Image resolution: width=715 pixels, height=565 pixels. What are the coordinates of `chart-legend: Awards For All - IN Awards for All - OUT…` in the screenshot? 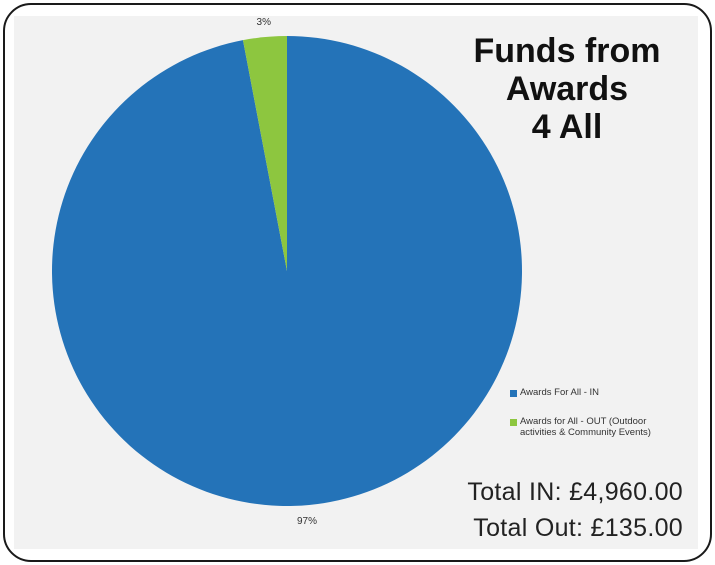 It's located at (607, 421).